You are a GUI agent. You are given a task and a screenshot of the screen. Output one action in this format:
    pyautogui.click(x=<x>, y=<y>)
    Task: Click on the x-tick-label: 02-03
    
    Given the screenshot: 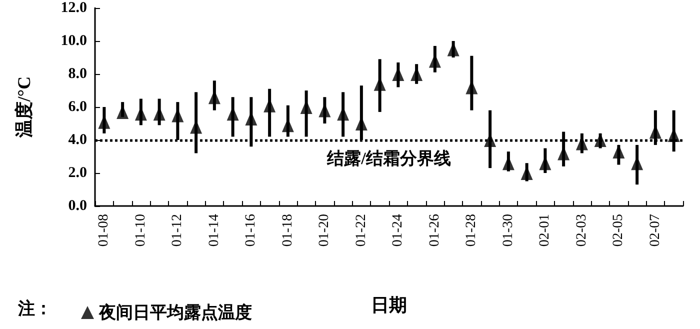 What is the action you would take?
    pyautogui.click(x=582, y=230)
    